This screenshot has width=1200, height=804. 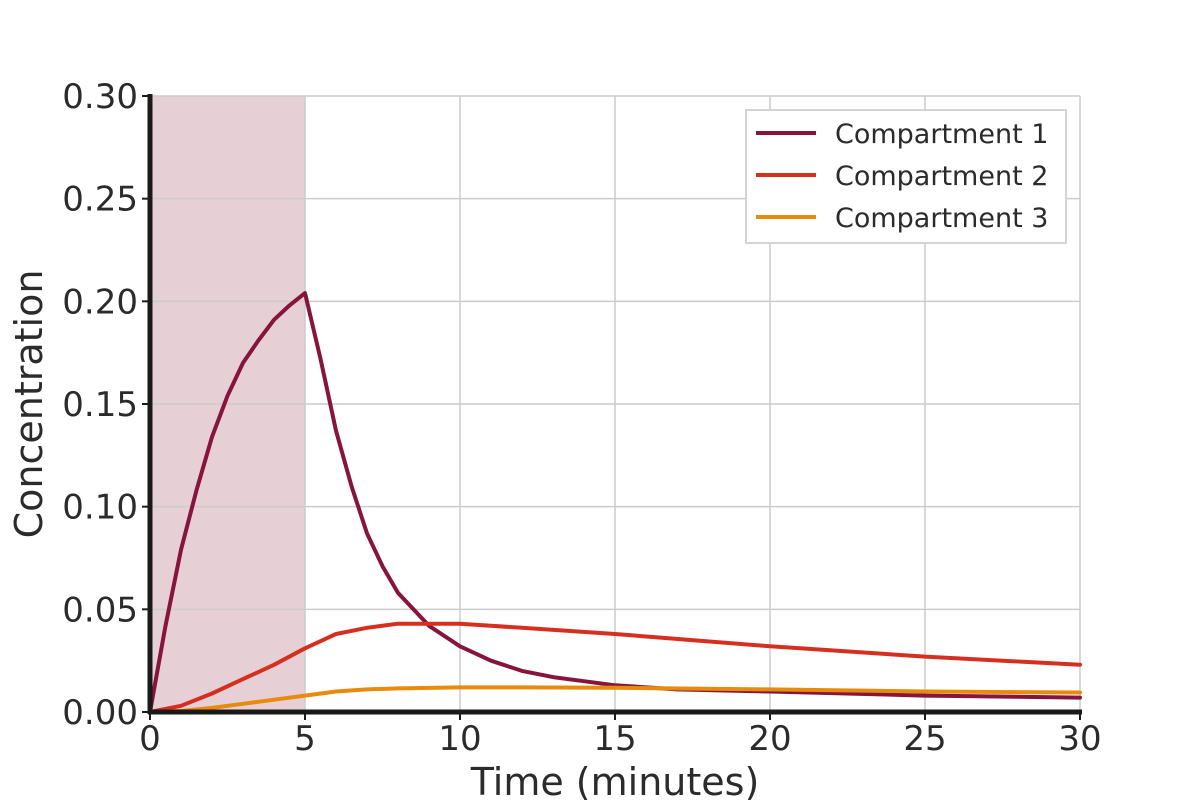 What do you see at coordinates (614, 739) in the screenshot?
I see `x-tick-label: 15` at bounding box center [614, 739].